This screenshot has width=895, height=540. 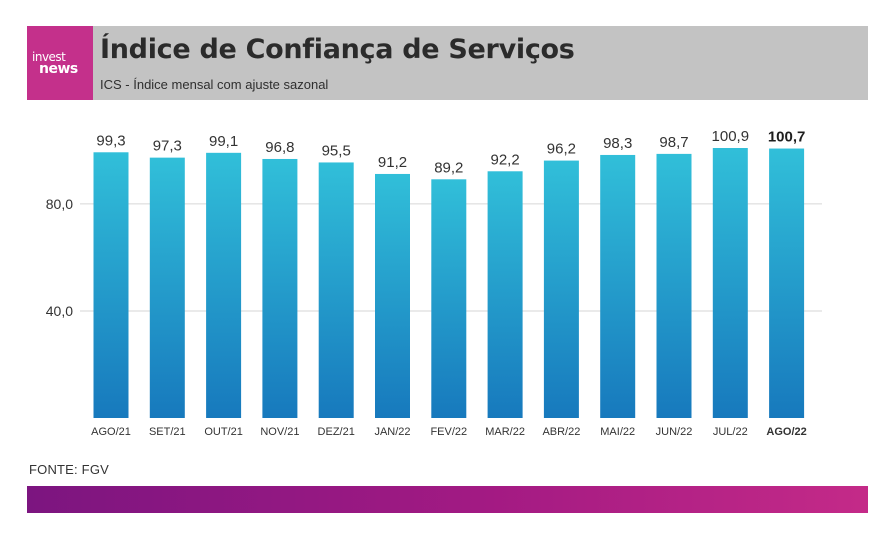 What do you see at coordinates (49, 57) in the screenshot?
I see `logo-text-top: invest` at bounding box center [49, 57].